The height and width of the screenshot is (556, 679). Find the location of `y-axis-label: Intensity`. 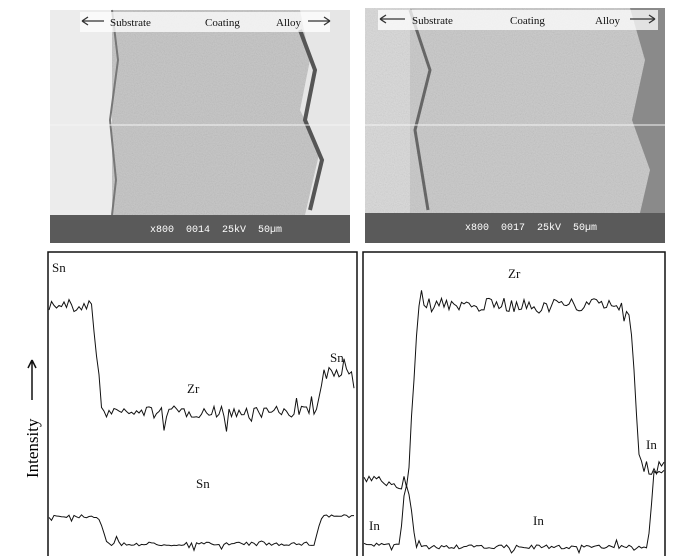

y-axis-label: Intensity is located at coordinates (32, 448).